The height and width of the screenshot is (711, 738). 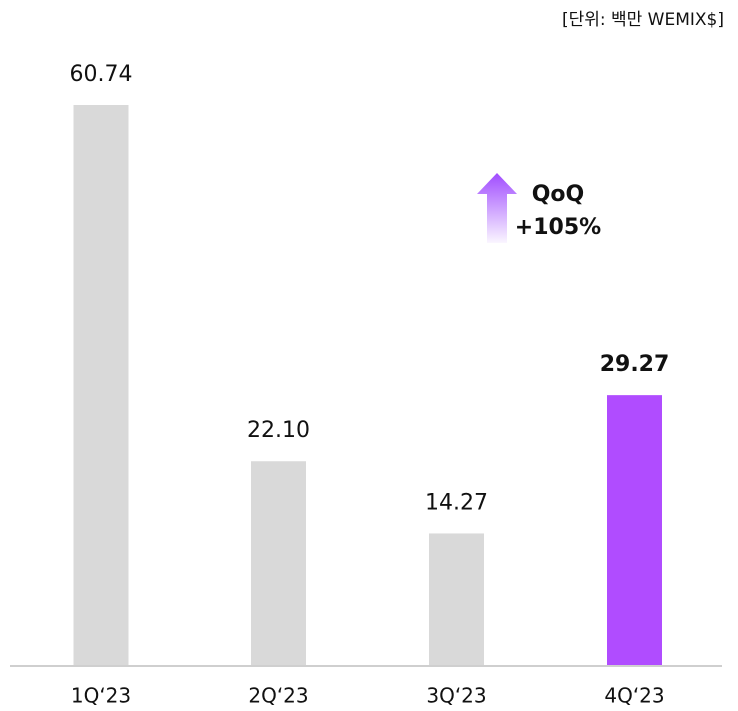 What do you see at coordinates (635, 364) in the screenshot?
I see `value-label: 29.27` at bounding box center [635, 364].